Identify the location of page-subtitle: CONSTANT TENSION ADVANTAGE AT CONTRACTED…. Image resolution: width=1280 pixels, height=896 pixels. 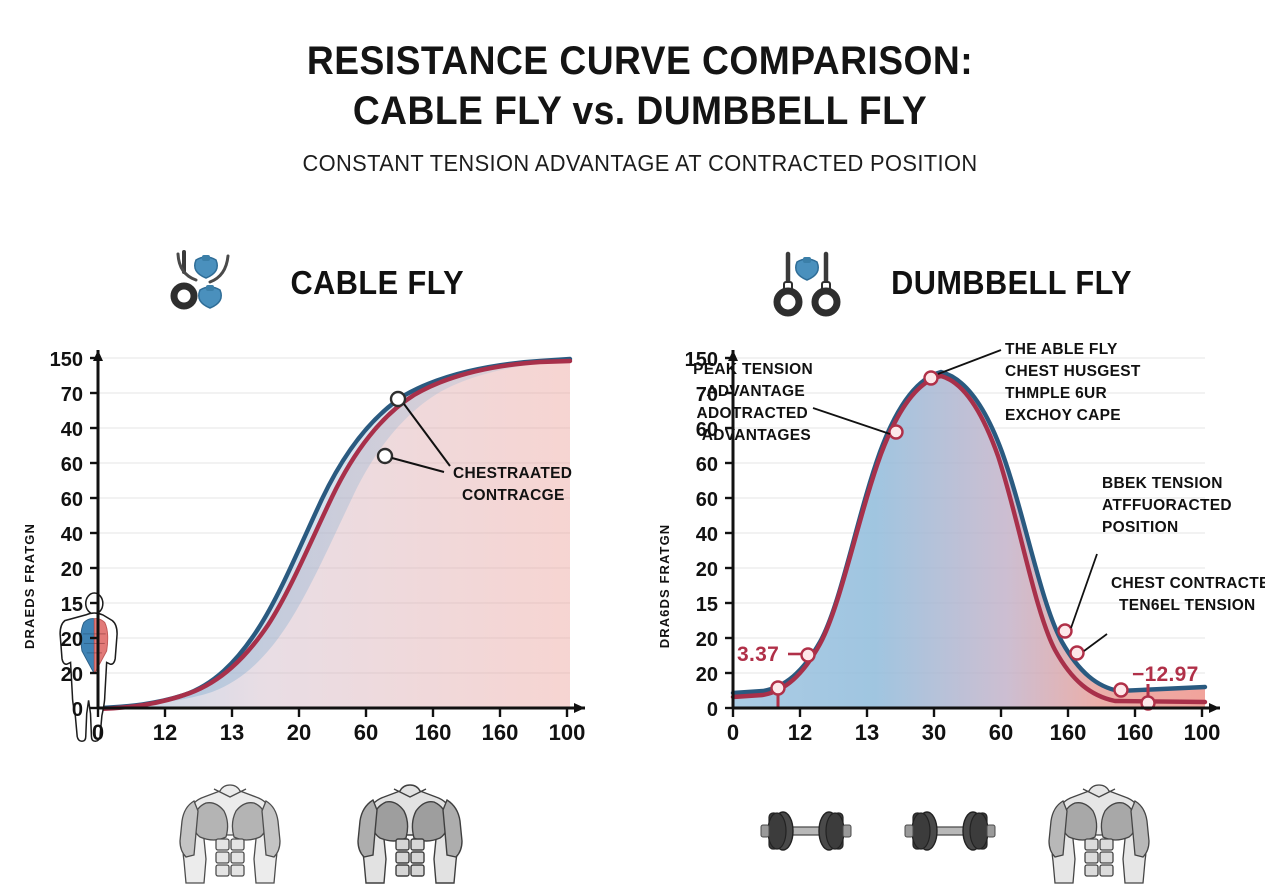
(640, 163).